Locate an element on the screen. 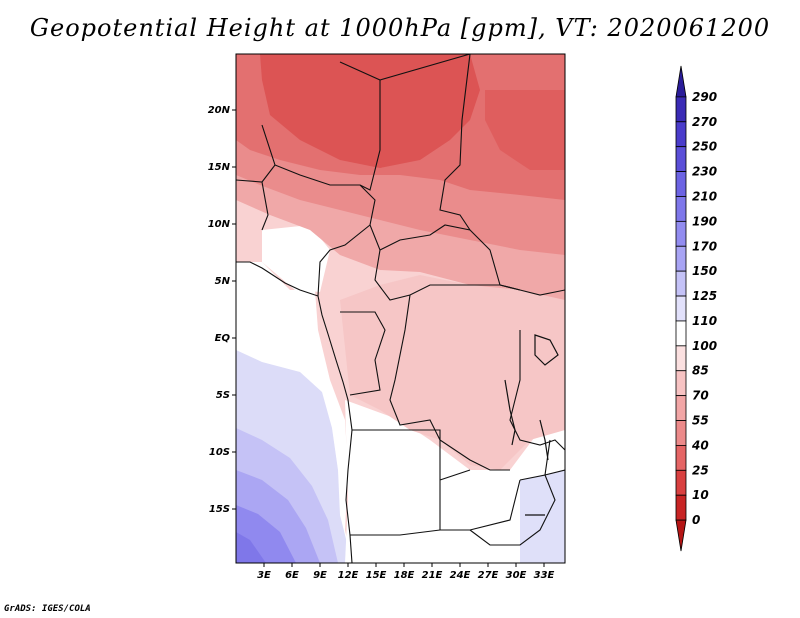 The height and width of the screenshot is (618, 800). colorbar-label: 85 is located at coordinates (700, 371).